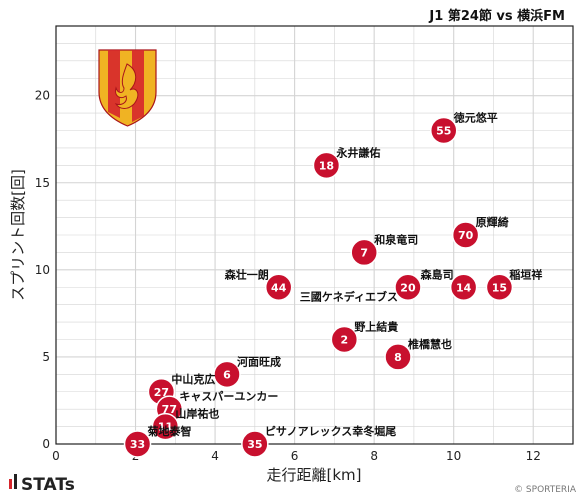 This screenshot has width=583, height=496. I want to click on y-tick-label: 15, so click(42, 183).